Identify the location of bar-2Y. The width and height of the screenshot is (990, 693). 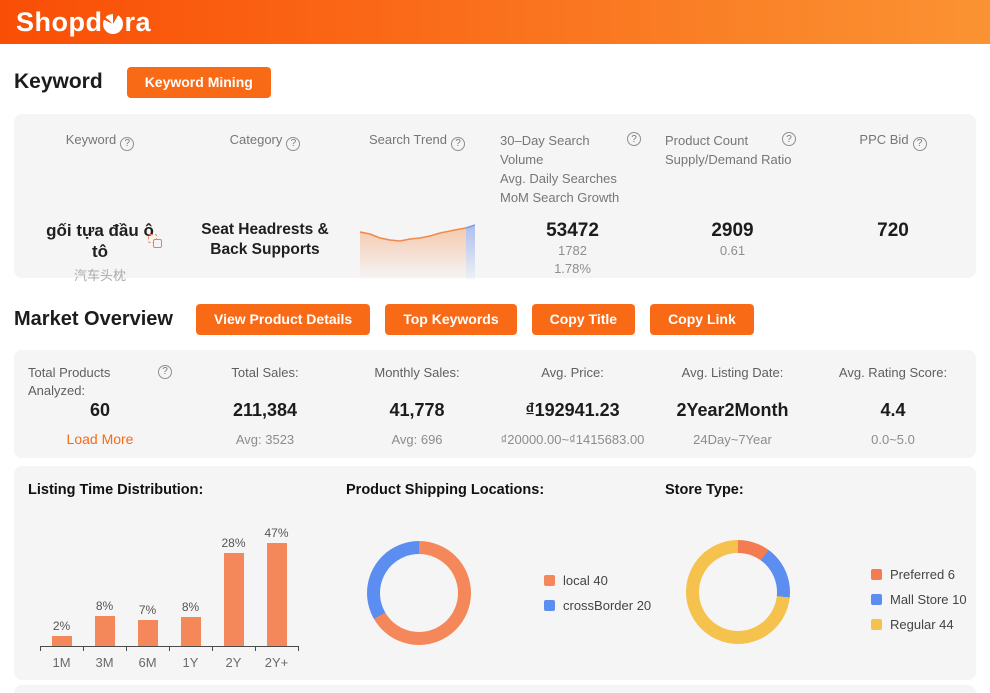
(233, 599).